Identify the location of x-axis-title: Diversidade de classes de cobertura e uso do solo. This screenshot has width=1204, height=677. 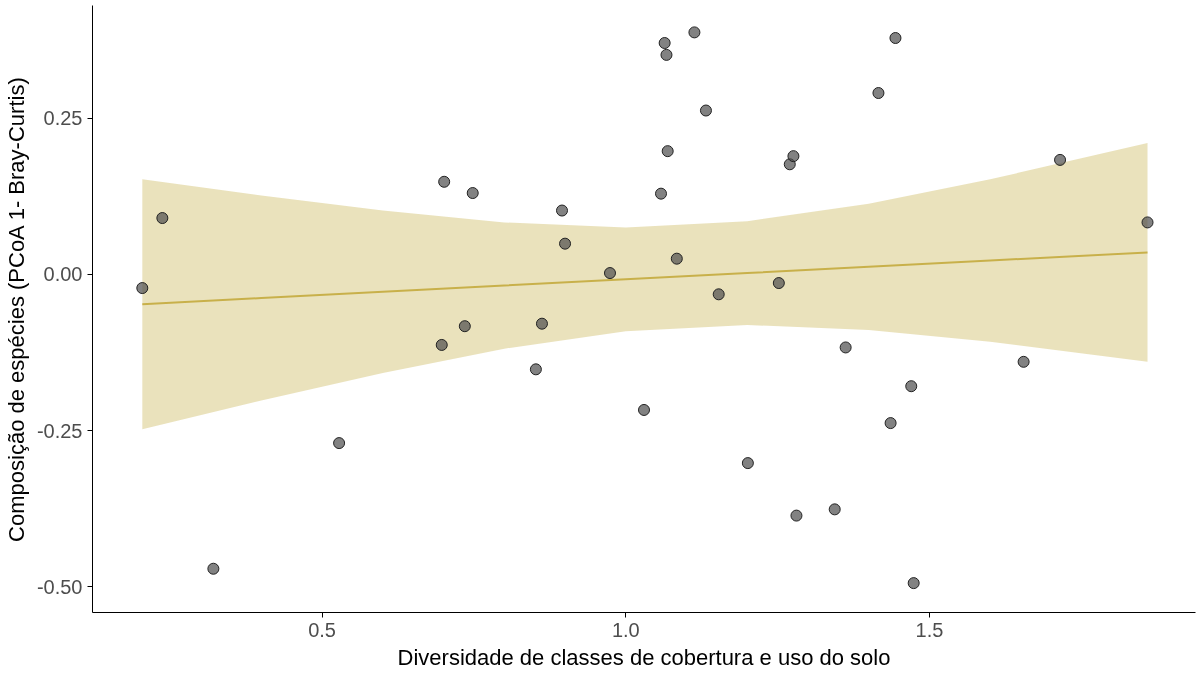
(644, 657).